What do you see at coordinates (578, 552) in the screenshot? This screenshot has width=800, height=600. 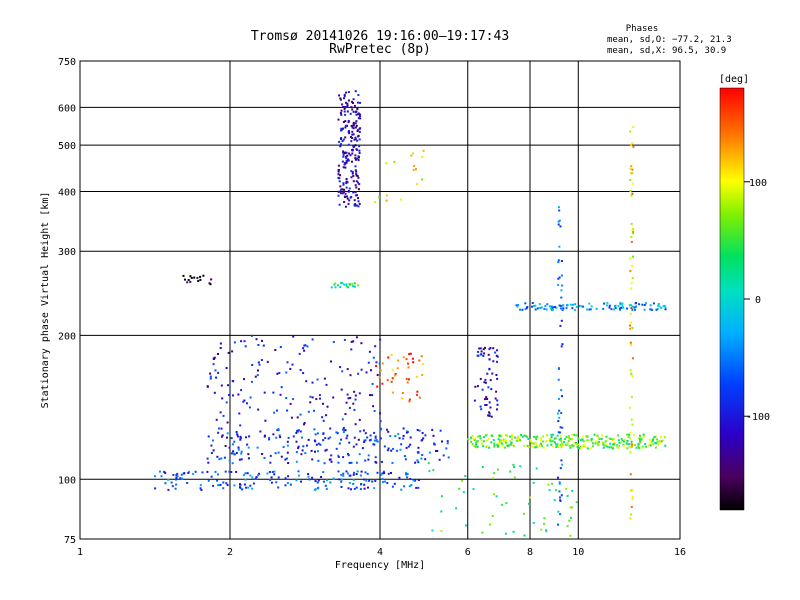 I see `x-tick-label: 10` at bounding box center [578, 552].